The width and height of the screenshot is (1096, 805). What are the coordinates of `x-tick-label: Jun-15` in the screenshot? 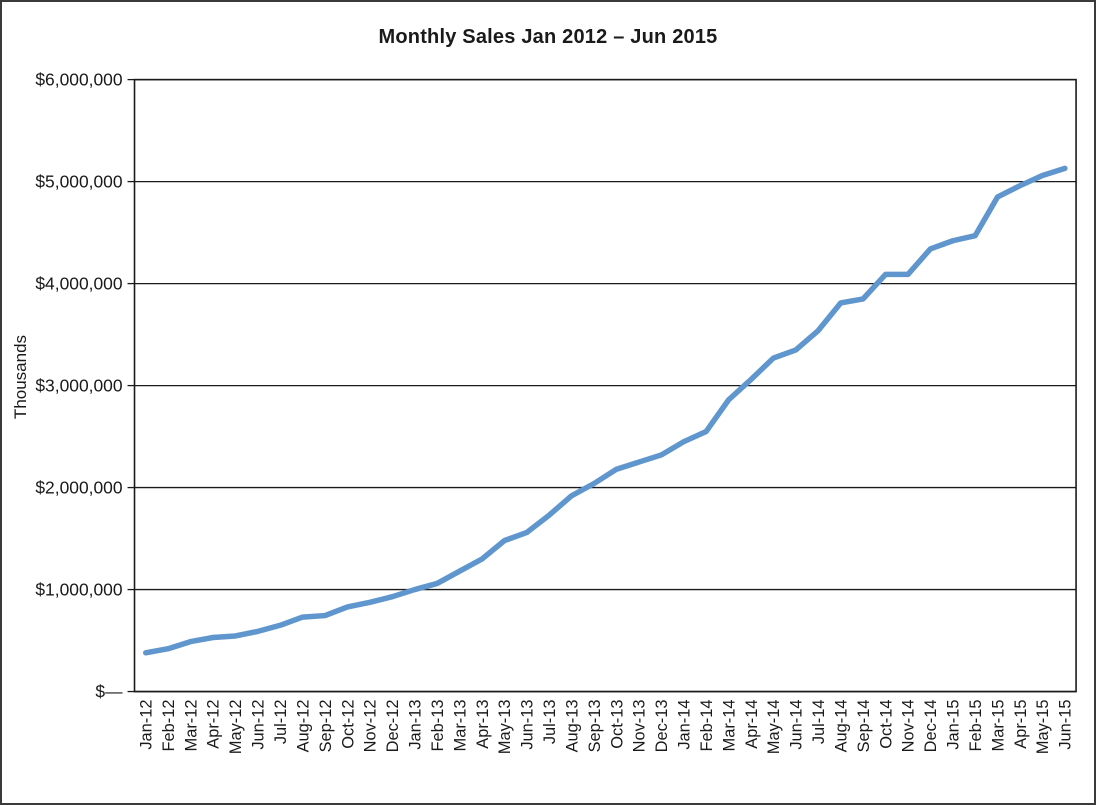 It's located at (1066, 725).